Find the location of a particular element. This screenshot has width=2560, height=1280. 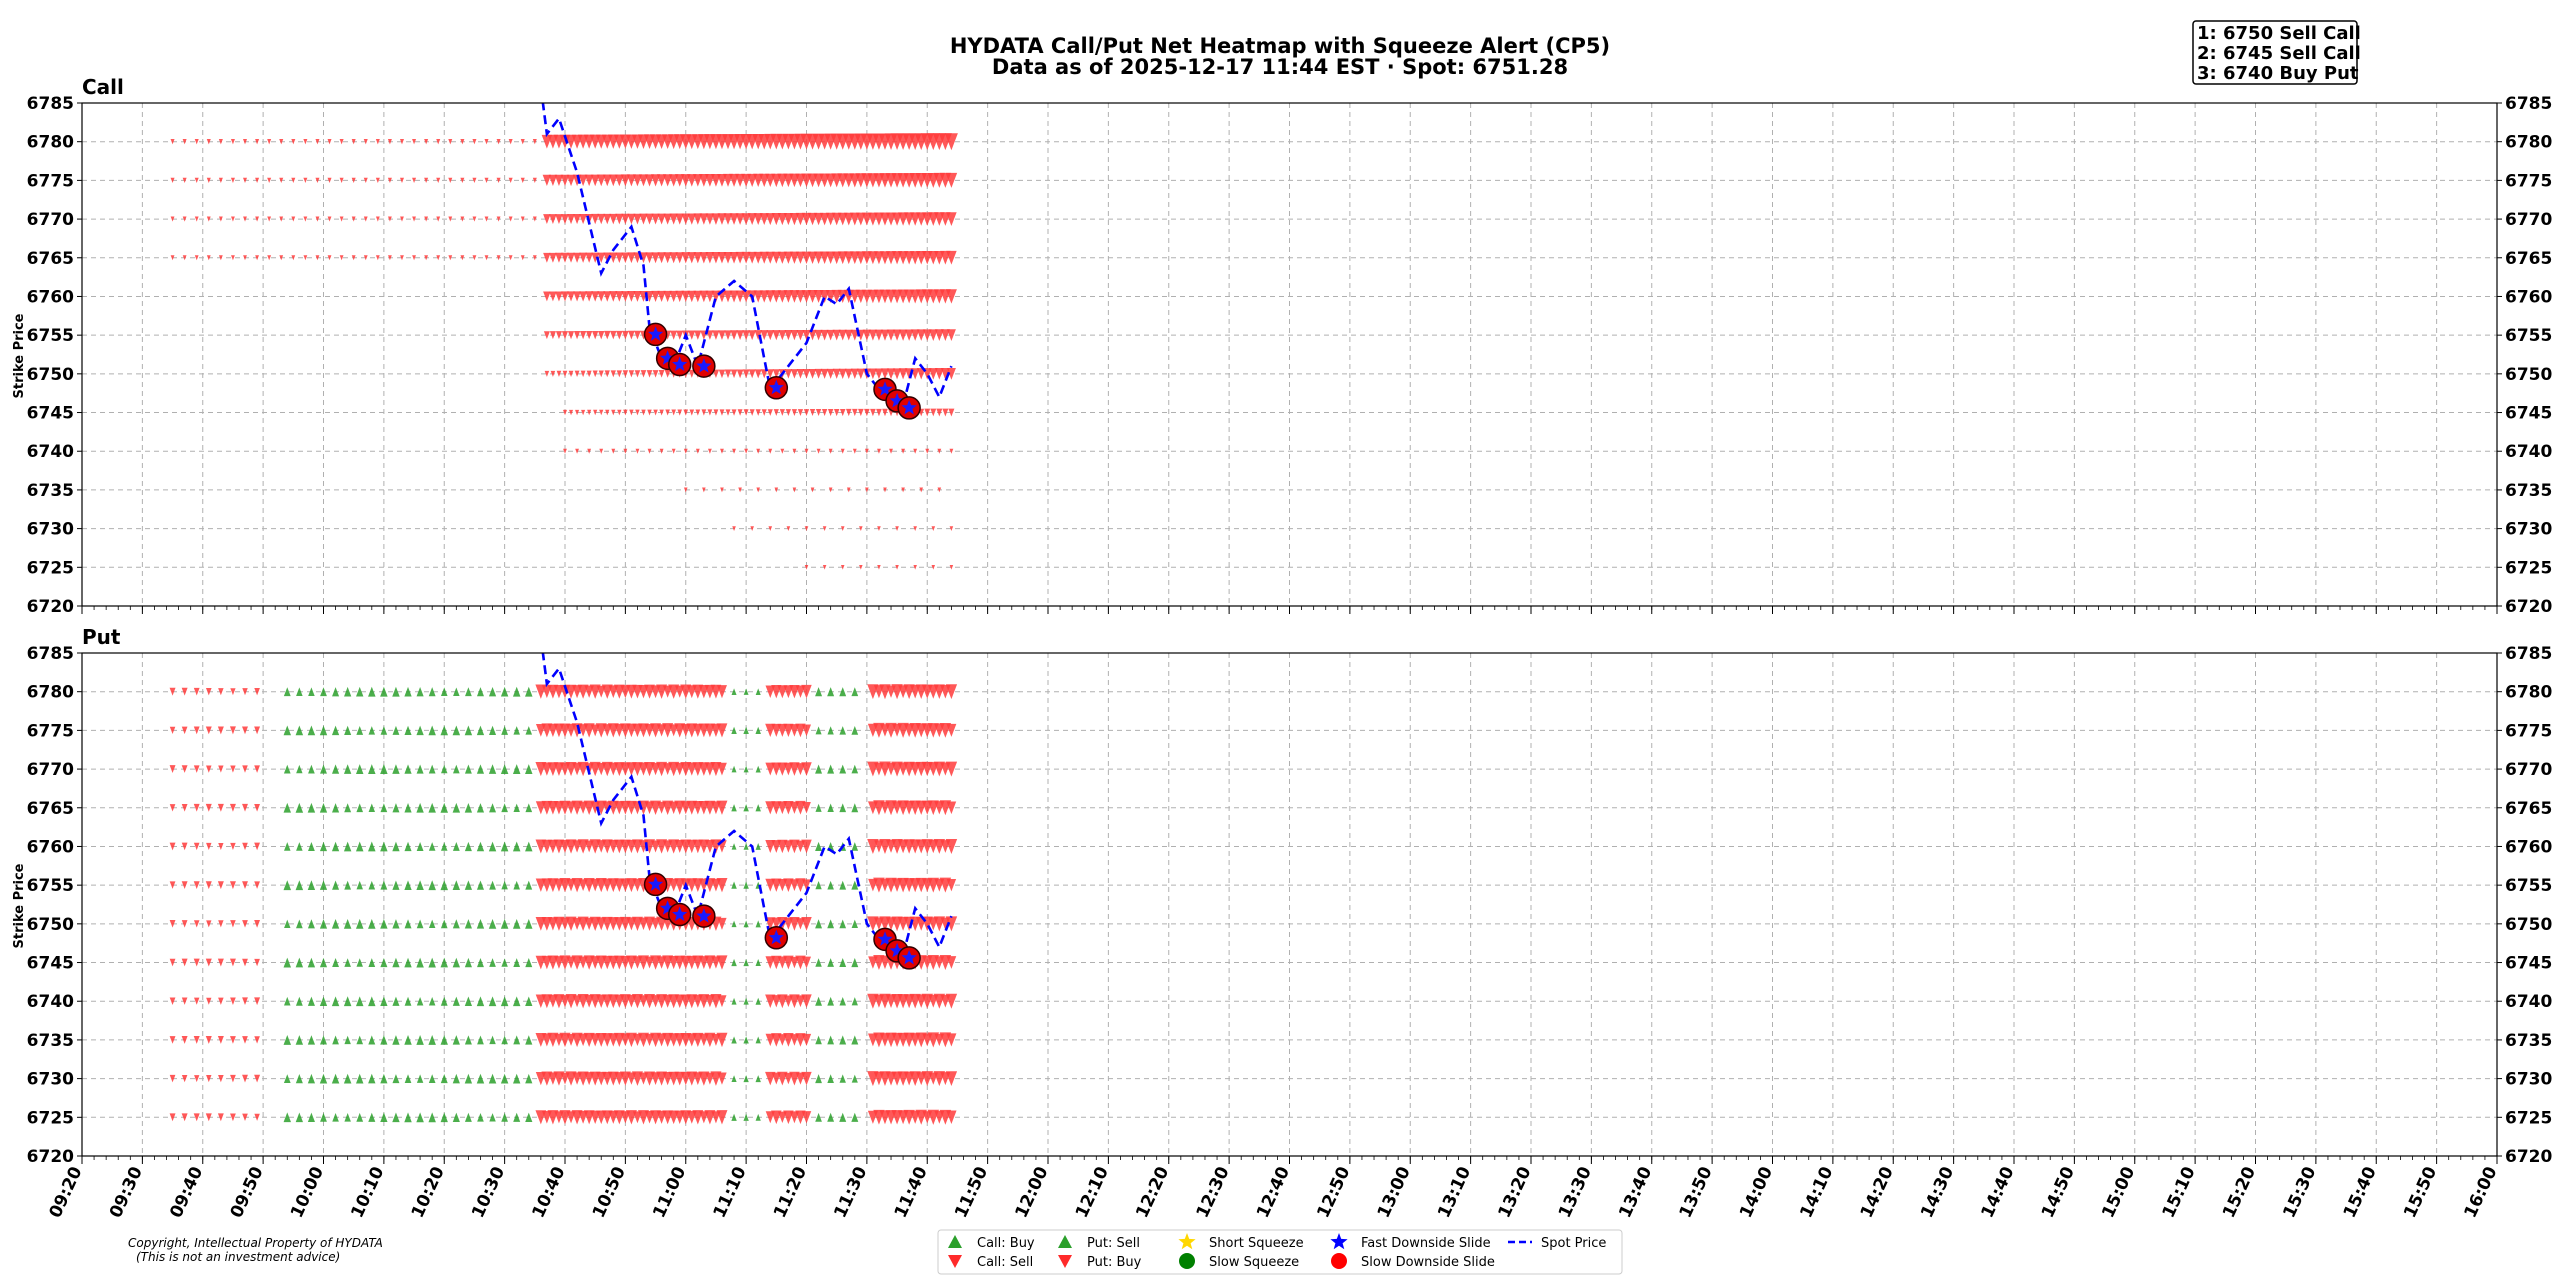

x-tick-label: 15:20 is located at coordinates (2239, 1193).